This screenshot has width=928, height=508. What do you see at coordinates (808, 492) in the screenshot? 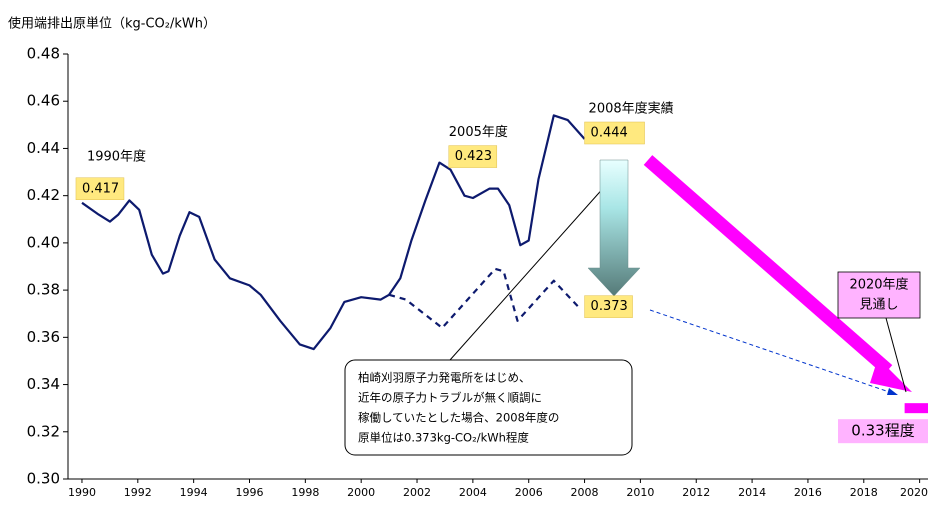
I see `x-tick-label: 2016` at bounding box center [808, 492].